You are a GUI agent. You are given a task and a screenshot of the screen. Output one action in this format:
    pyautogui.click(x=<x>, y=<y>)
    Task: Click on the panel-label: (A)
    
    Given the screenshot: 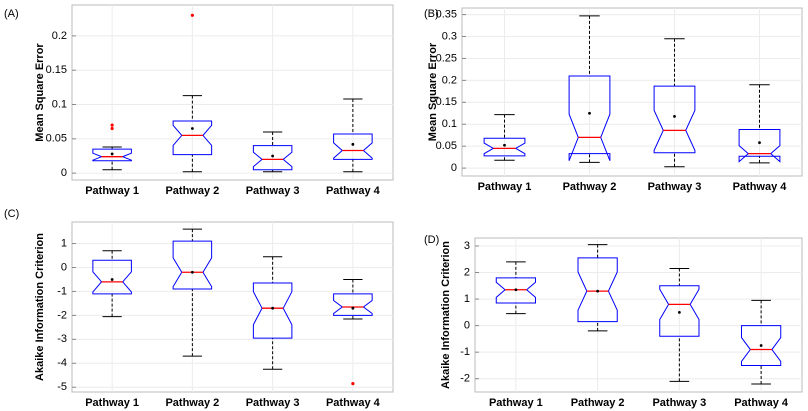 What is the action you would take?
    pyautogui.click(x=11, y=14)
    